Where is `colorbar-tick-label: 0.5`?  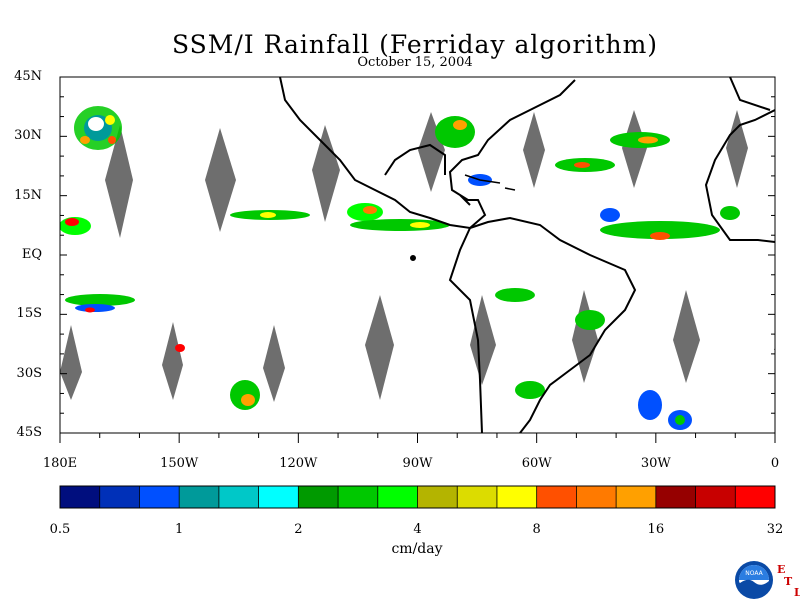 colorbar-tick-label: 0.5 is located at coordinates (60, 529).